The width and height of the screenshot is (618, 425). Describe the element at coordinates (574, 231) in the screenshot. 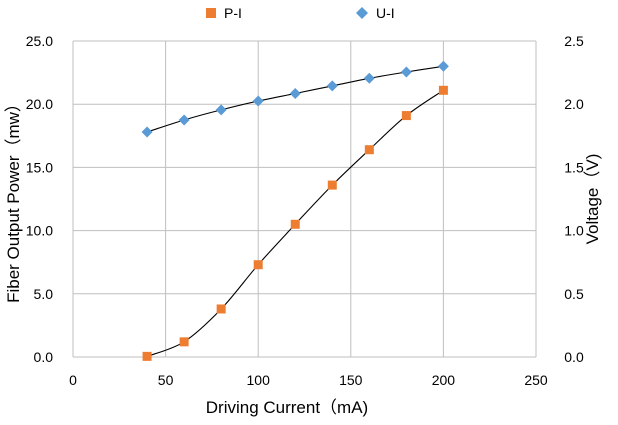

I see `y-right-tick-label: 1.0` at that location.